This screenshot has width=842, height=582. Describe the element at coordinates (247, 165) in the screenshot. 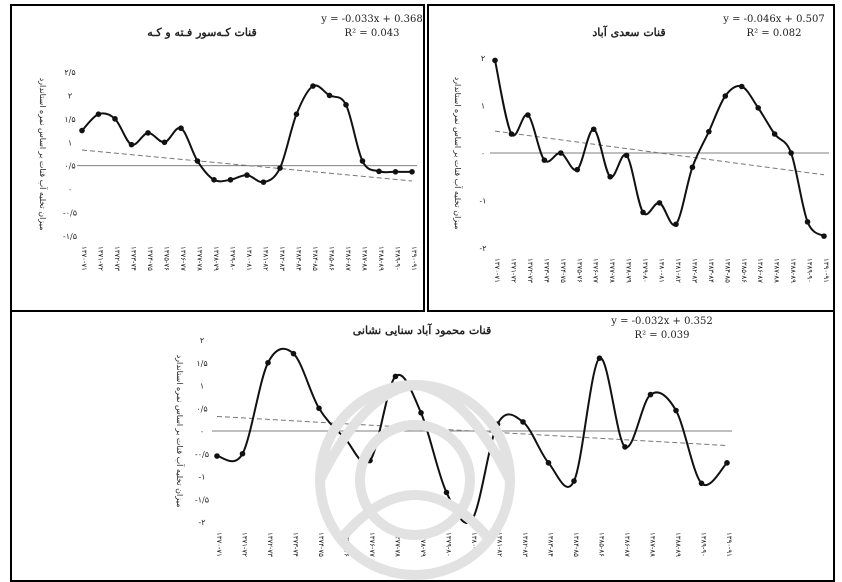

I see `trend-line` at that location.